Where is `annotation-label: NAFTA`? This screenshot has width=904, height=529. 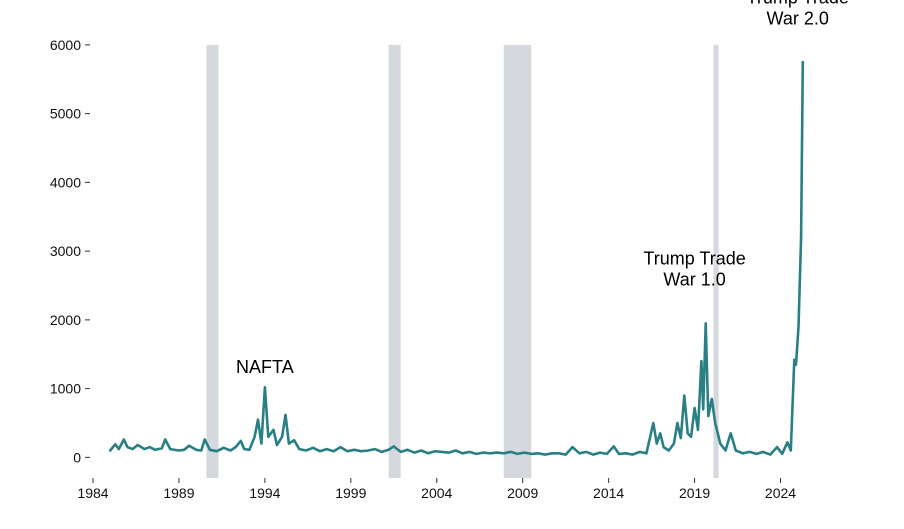
annotation-label: NAFTA is located at coordinates (265, 367).